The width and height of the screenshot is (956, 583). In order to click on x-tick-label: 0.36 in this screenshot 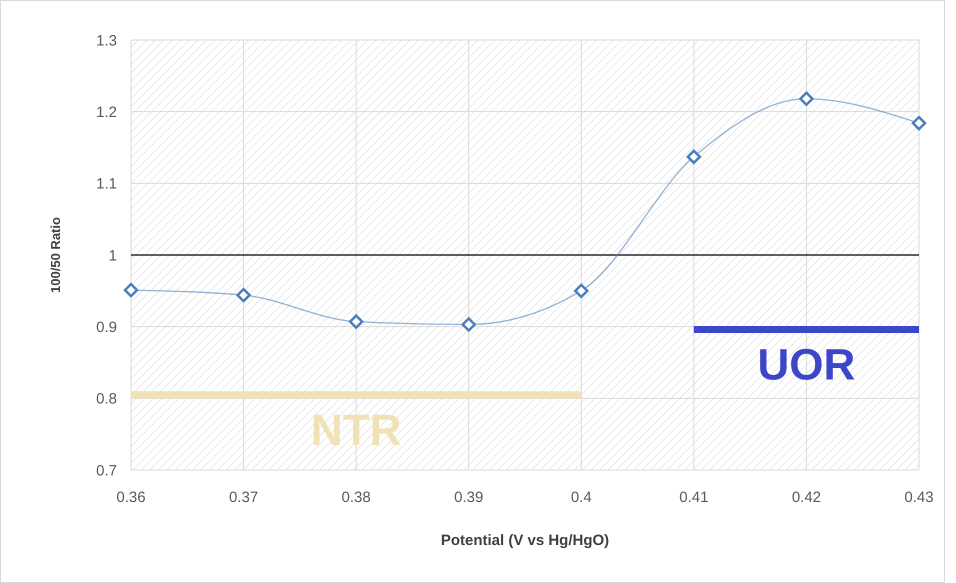, I will do `click(131, 497)`.